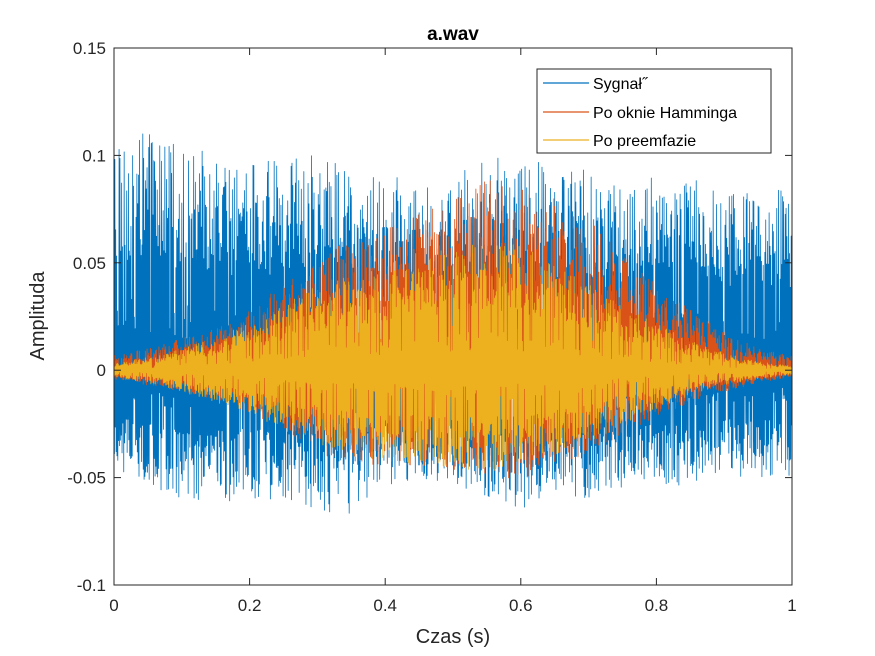  What do you see at coordinates (453, 34) in the screenshot?
I see `chart-title: a.wav` at bounding box center [453, 34].